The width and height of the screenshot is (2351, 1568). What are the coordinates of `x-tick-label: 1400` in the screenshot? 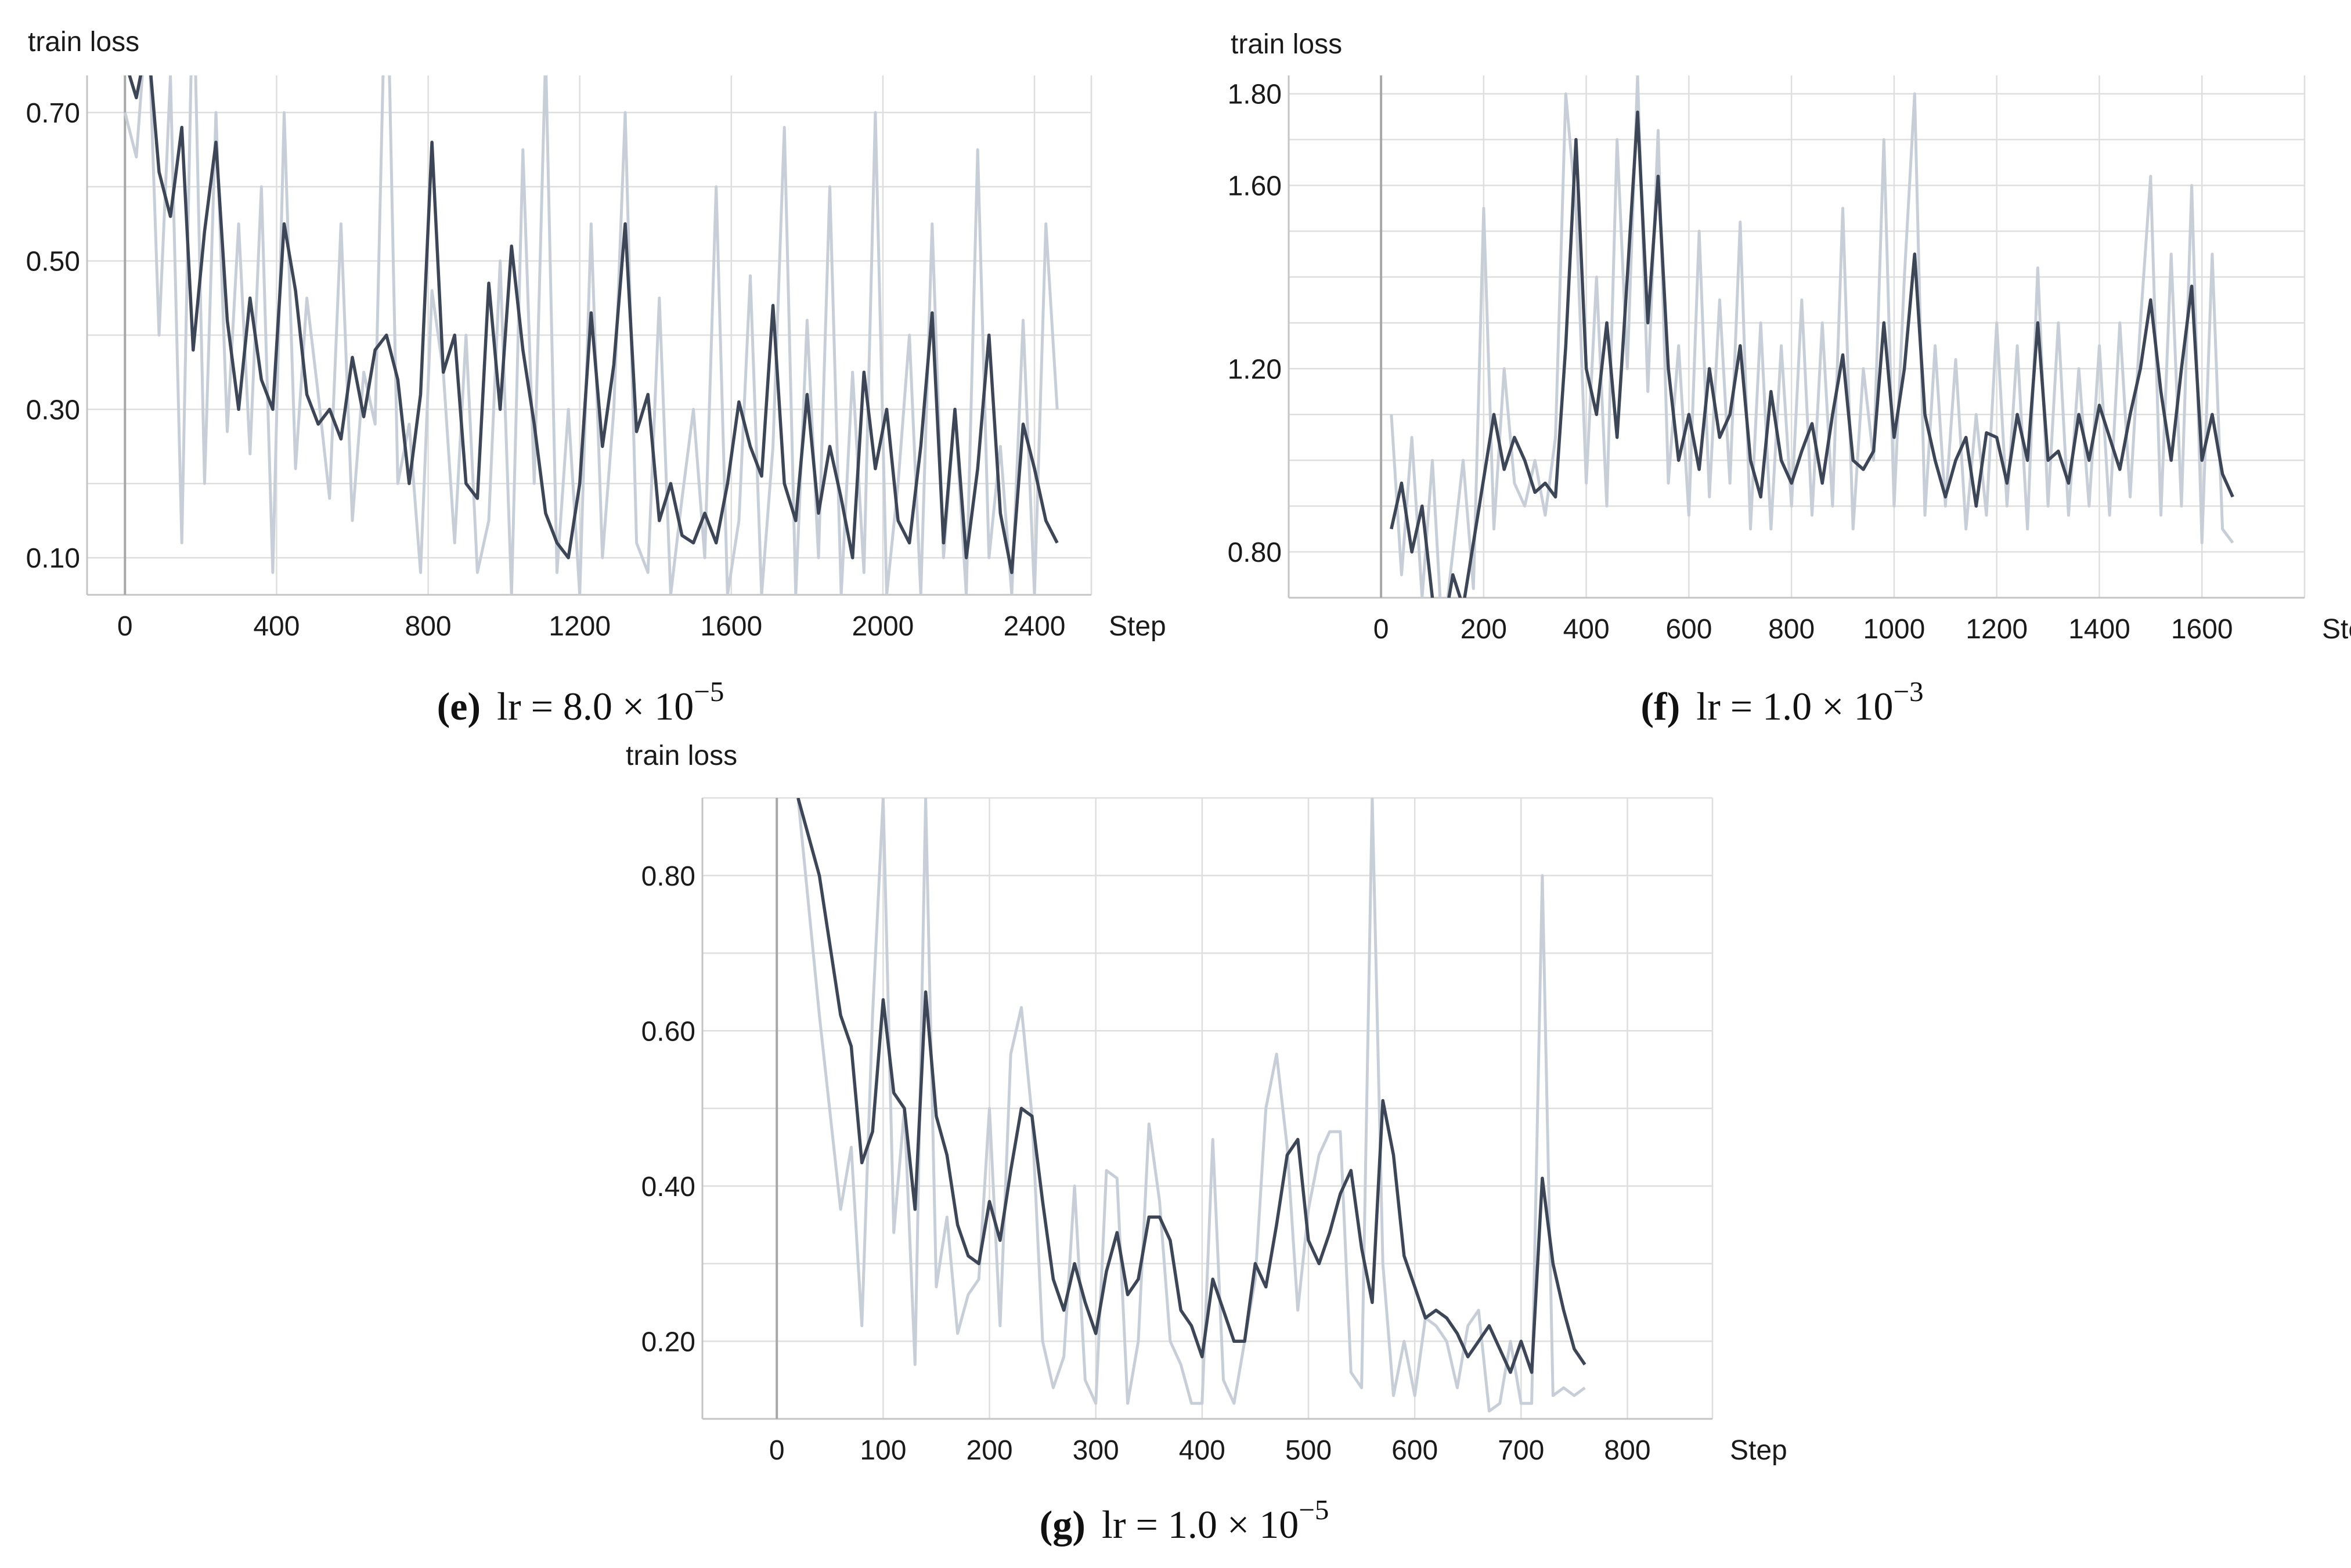 It's located at (2099, 629).